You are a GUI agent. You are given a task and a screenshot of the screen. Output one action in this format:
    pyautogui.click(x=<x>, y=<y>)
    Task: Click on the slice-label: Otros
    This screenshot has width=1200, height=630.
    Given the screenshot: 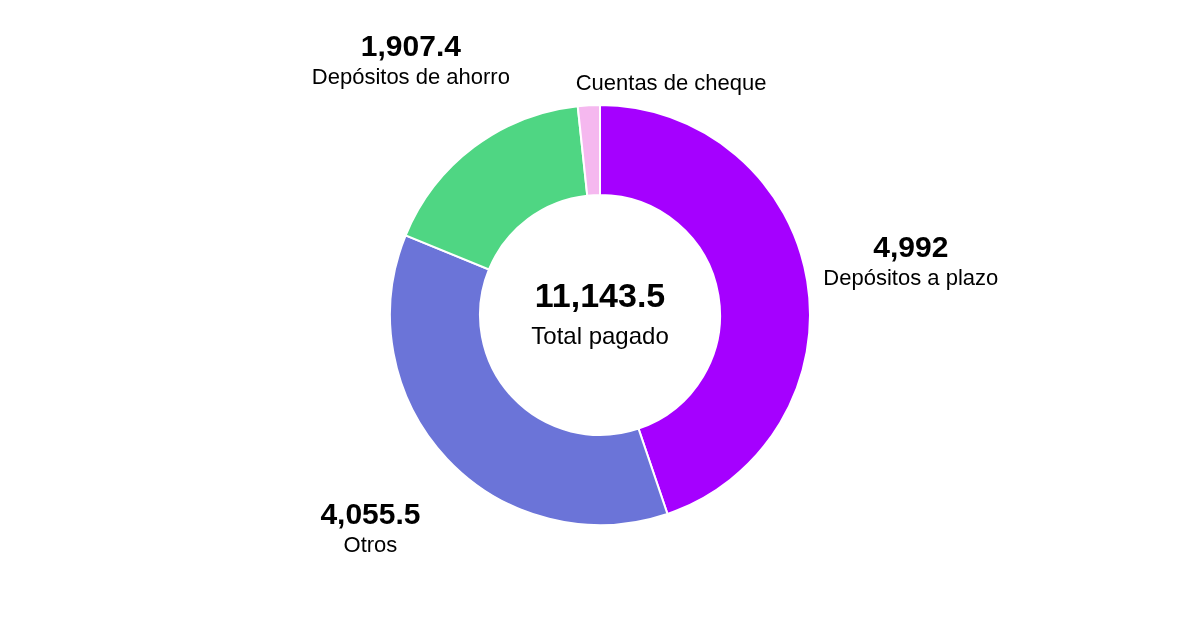 What is the action you would take?
    pyautogui.click(x=370, y=544)
    